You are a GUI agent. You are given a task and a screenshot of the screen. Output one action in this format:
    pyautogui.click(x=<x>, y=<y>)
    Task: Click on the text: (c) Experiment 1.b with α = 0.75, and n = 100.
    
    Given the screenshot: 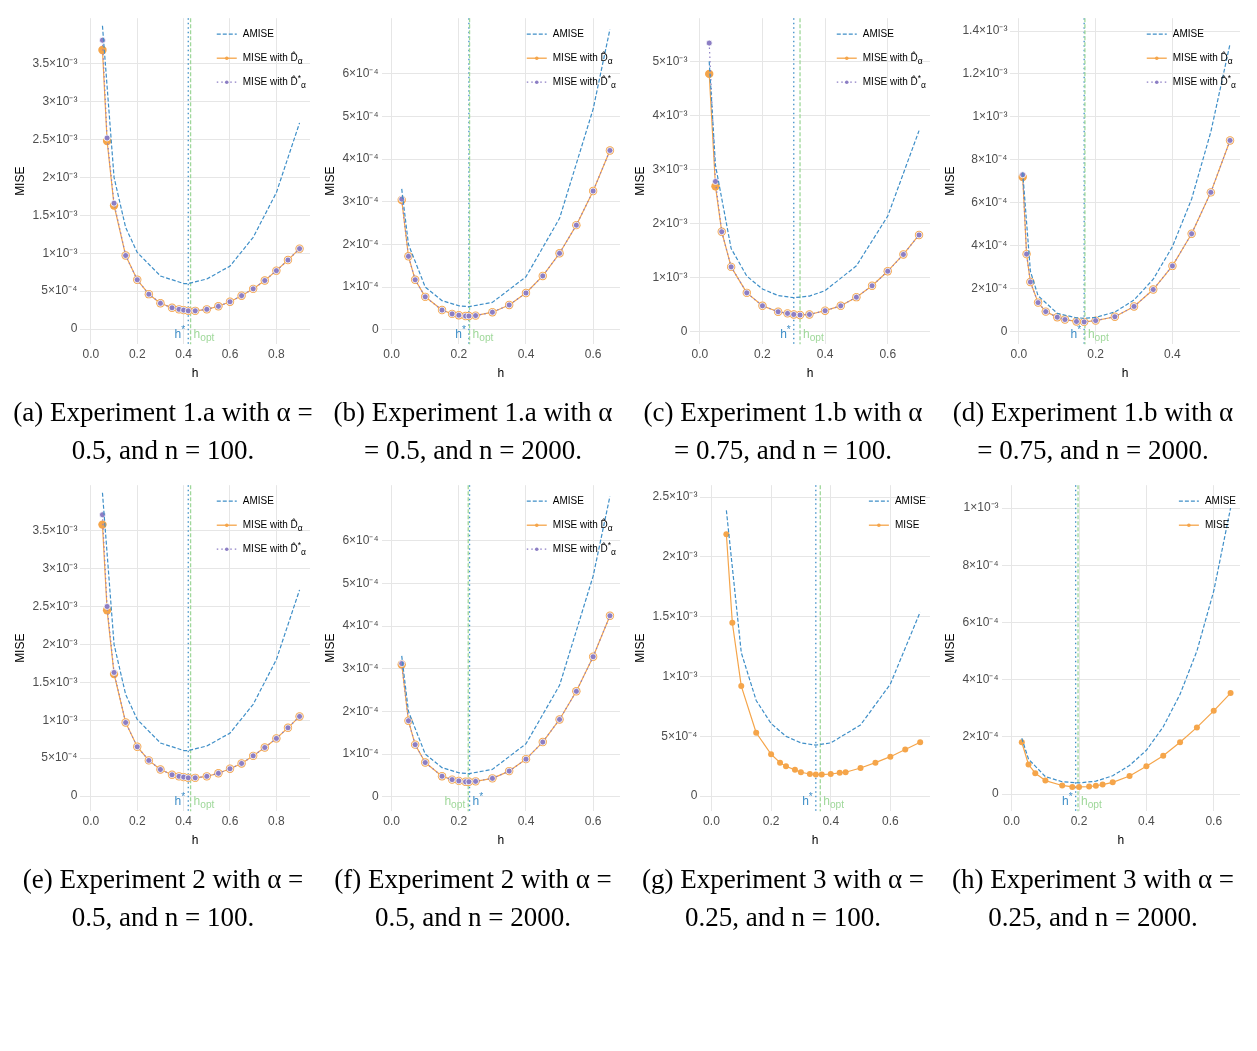 What is the action you would take?
    pyautogui.click(x=783, y=431)
    